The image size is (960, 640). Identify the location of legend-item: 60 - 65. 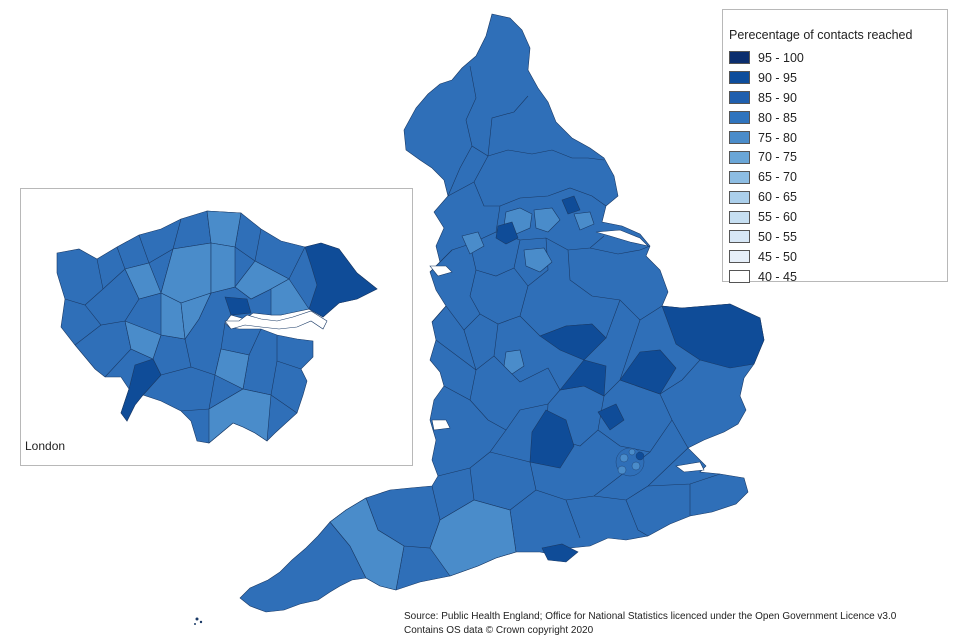
(835, 197).